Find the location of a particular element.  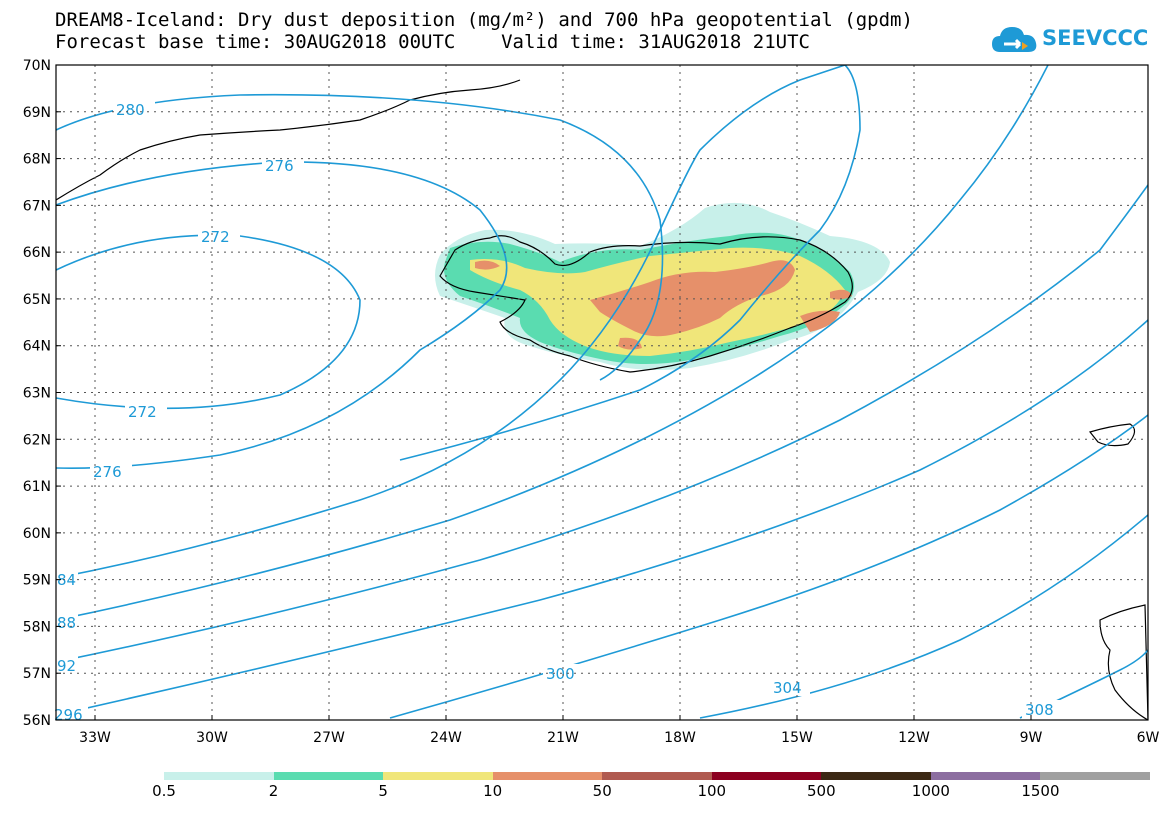

contour-label: 88 is located at coordinates (66, 623).